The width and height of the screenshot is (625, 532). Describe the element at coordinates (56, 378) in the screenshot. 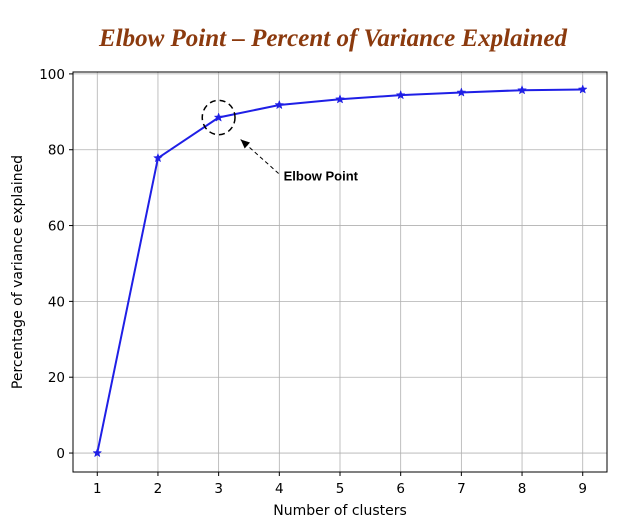

I see `y-tick-label: 20` at that location.